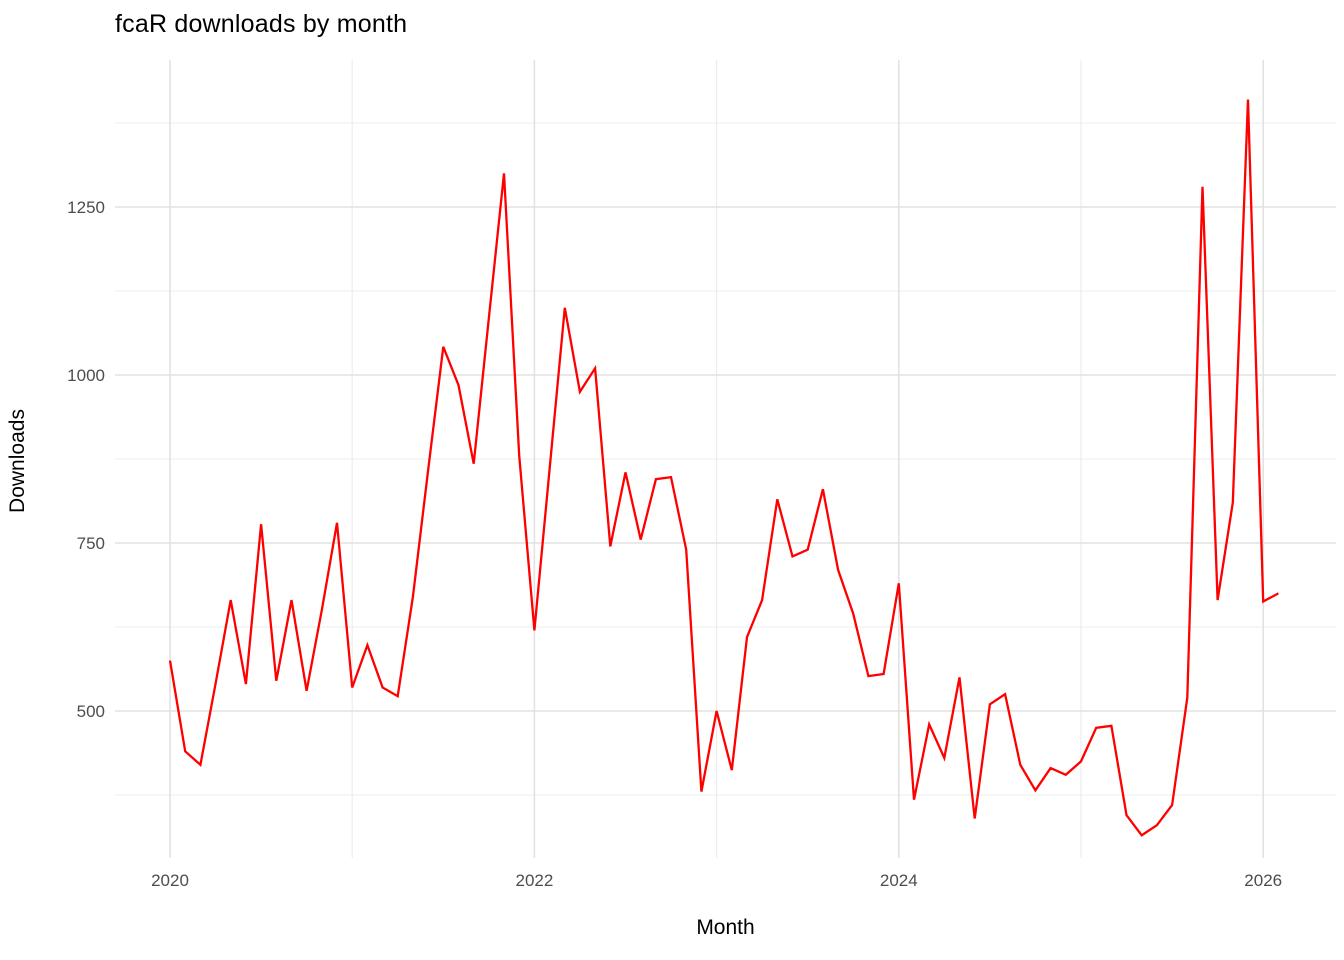 This screenshot has height=960, width=1344. What do you see at coordinates (170, 880) in the screenshot?
I see `x-tick-label: 2020` at bounding box center [170, 880].